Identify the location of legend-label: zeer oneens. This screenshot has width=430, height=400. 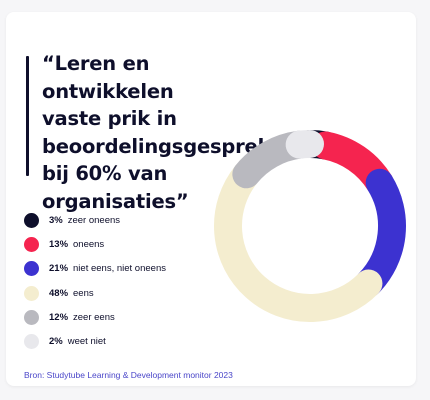
(94, 220).